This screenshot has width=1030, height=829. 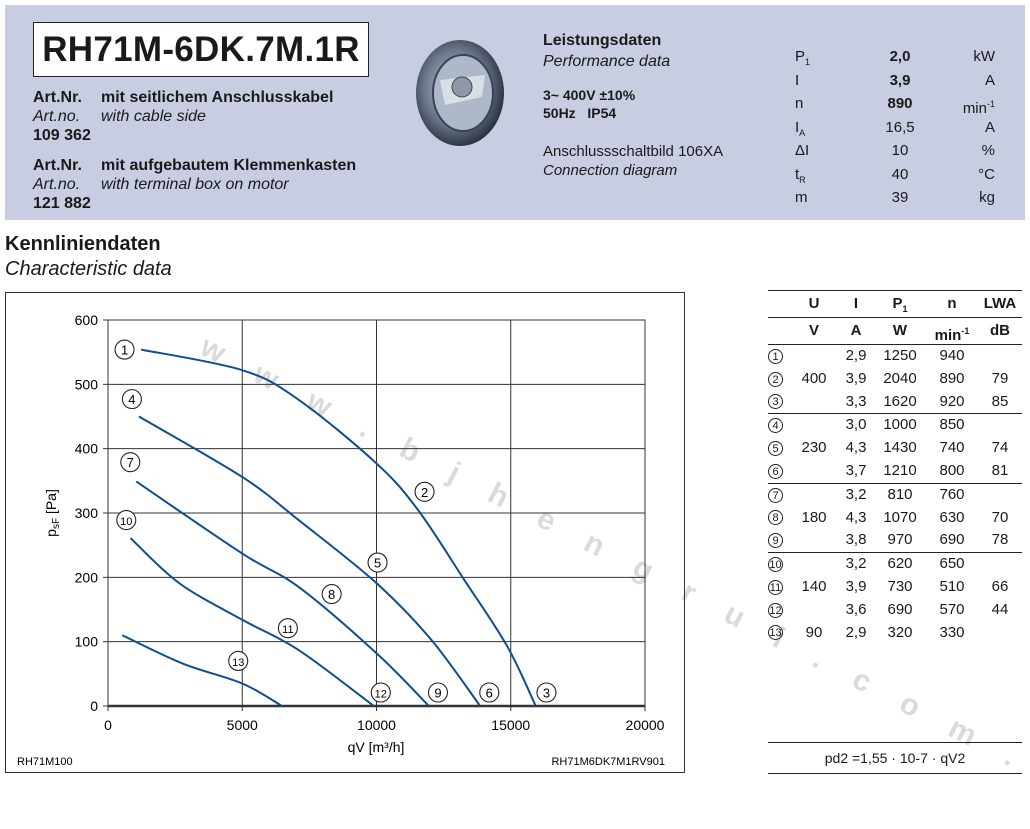 I want to click on cell-n: 920, so click(x=952, y=401).